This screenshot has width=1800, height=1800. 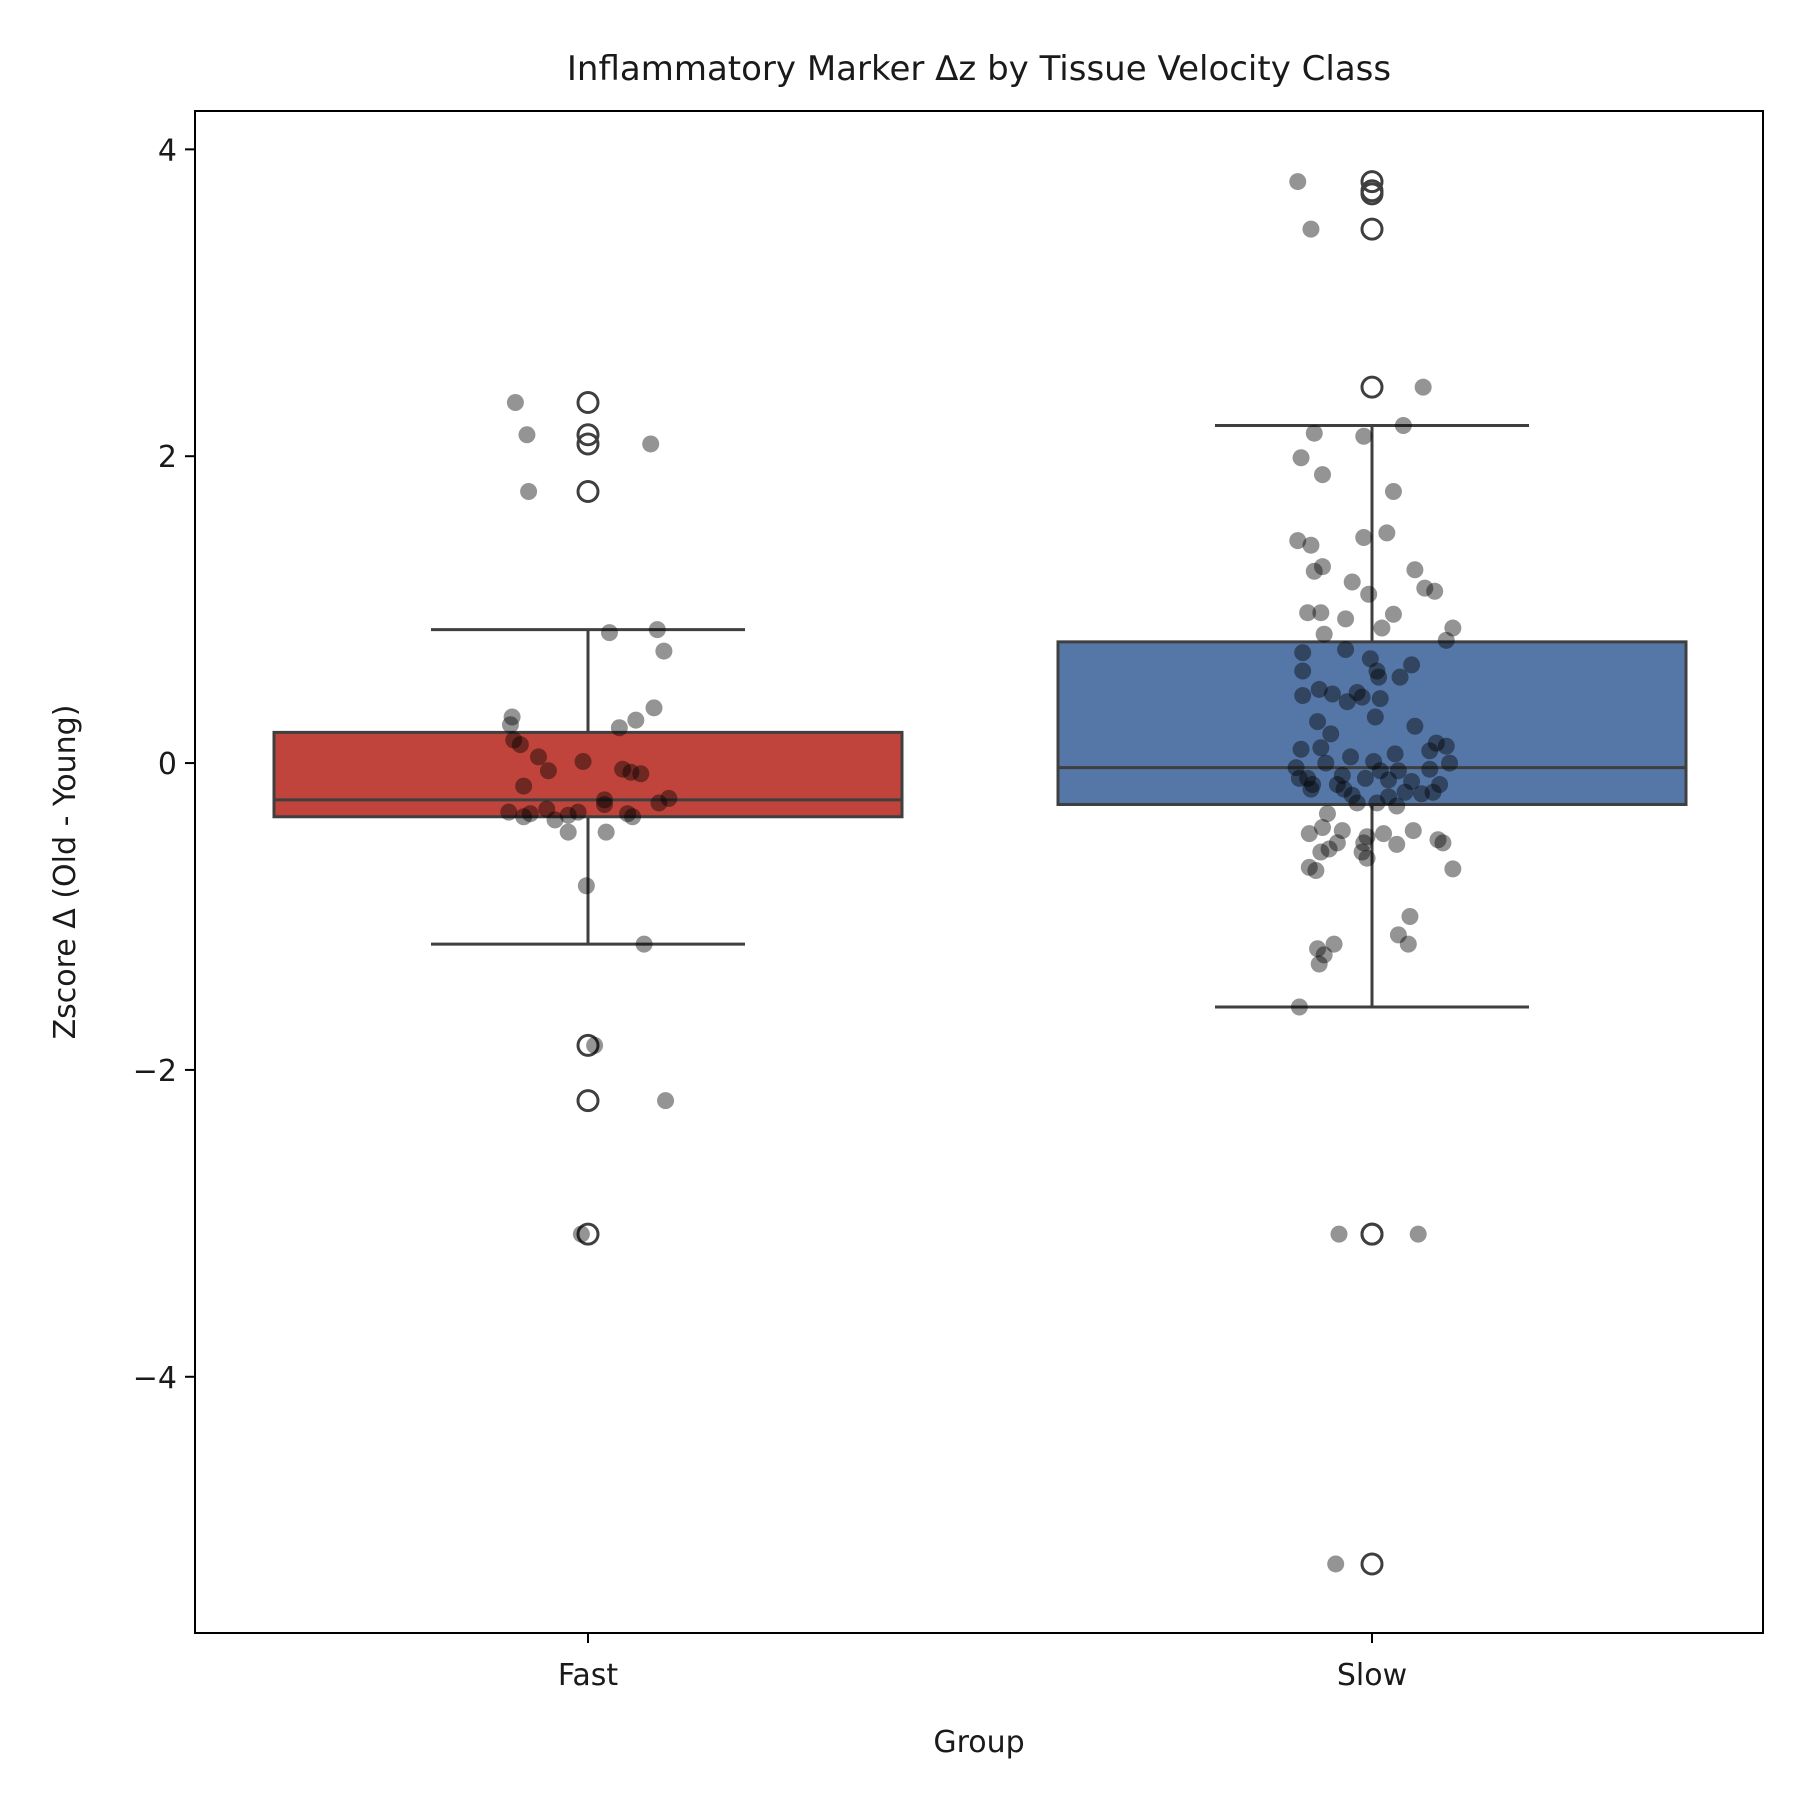 What do you see at coordinates (588, 1675) in the screenshot?
I see `x-tick-label: Fast` at bounding box center [588, 1675].